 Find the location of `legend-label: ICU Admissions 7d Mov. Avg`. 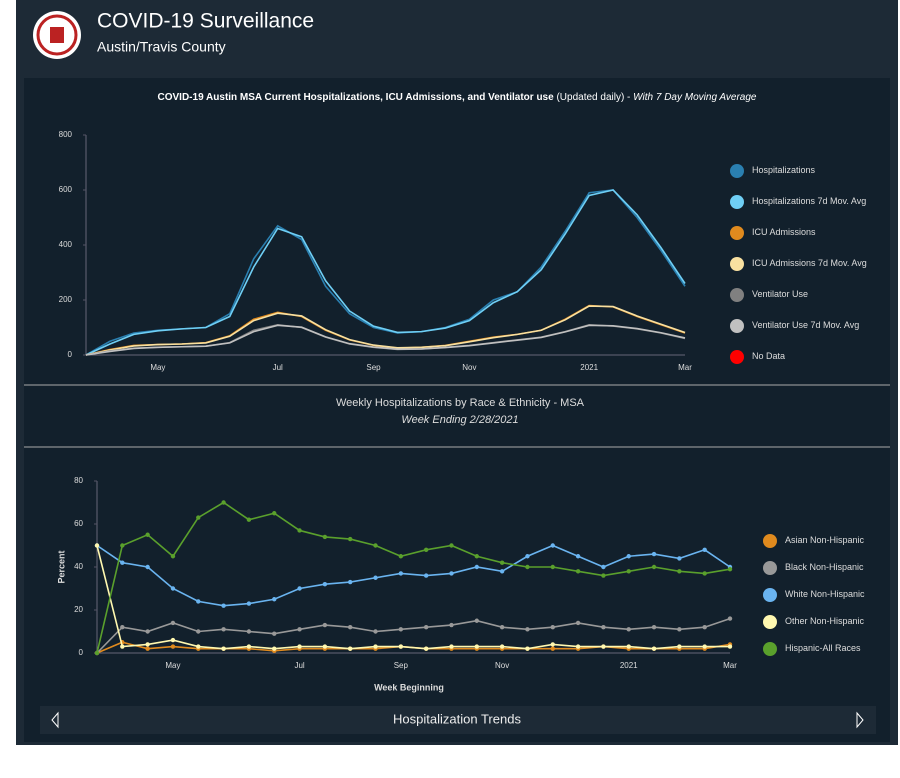

legend-label: ICU Admissions 7d Mov. Avg is located at coordinates (809, 263).